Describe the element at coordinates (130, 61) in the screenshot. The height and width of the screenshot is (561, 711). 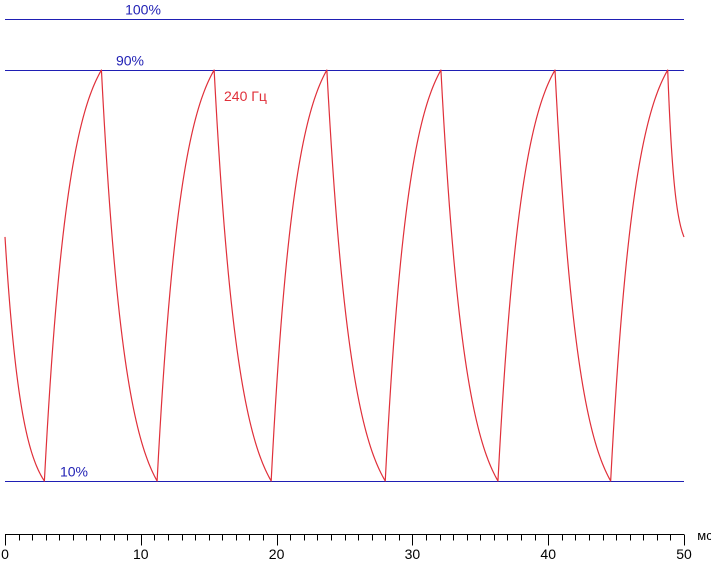
I see `reference-label-90pct: 90%` at that location.